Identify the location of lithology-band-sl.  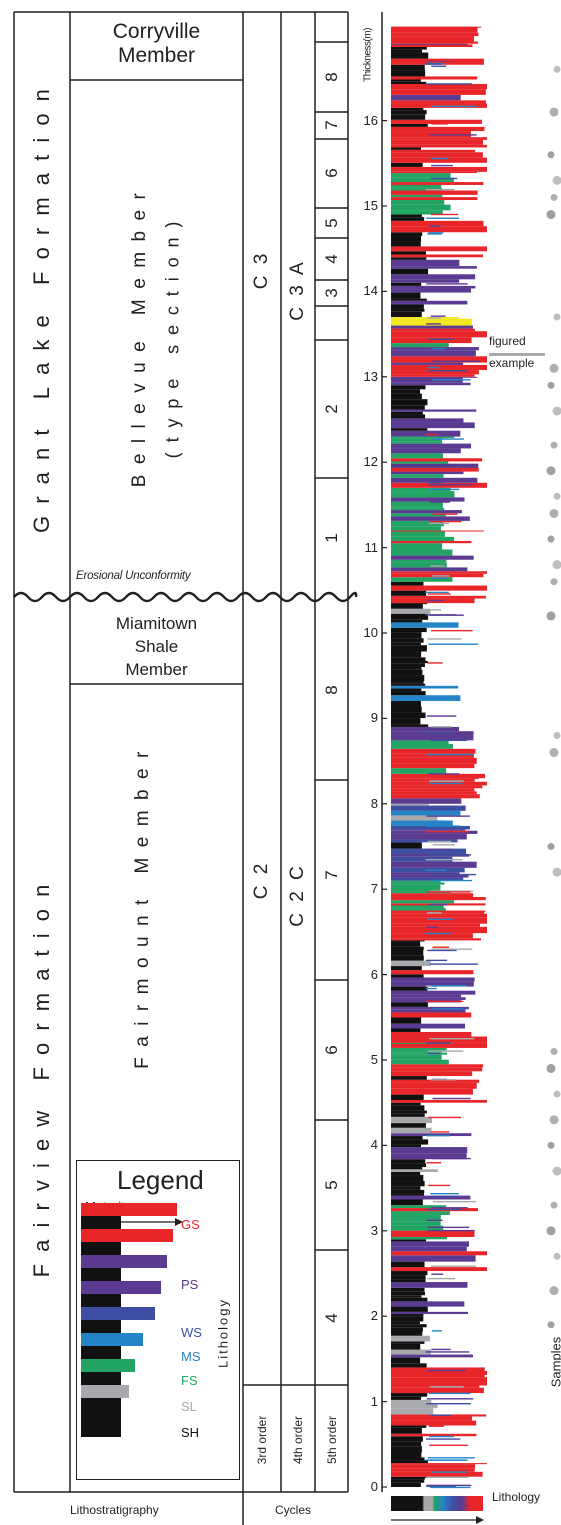
(411, 611).